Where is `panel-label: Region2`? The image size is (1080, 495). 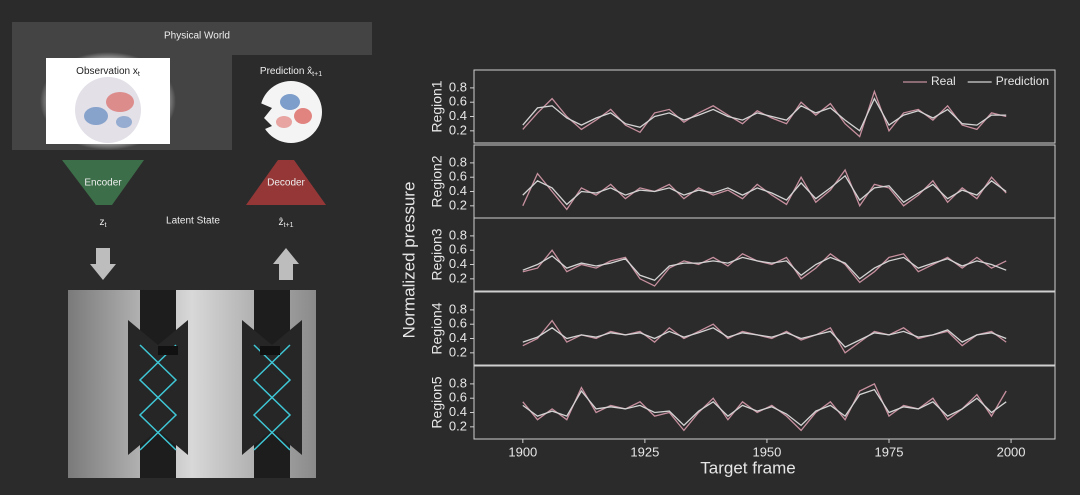
panel-label: Region2 is located at coordinates (437, 181).